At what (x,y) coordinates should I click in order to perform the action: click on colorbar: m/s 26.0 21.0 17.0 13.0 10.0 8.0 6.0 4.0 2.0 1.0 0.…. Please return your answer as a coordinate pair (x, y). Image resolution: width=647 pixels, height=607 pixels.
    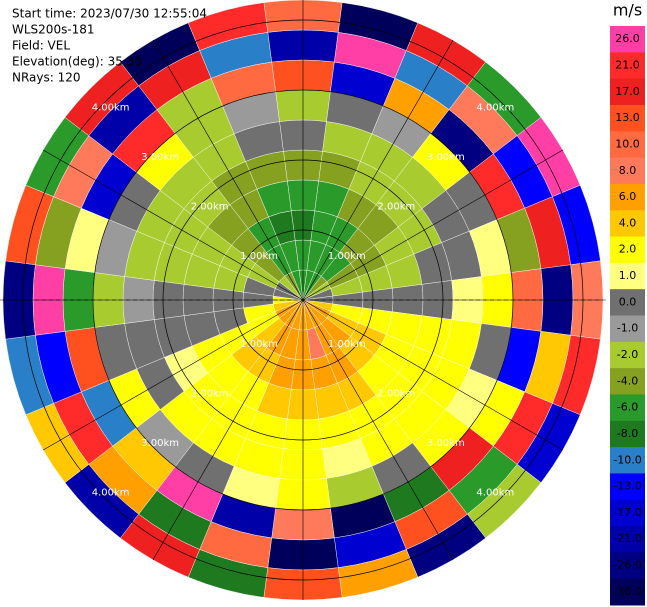
    Looking at the image, I should click on (627, 303).